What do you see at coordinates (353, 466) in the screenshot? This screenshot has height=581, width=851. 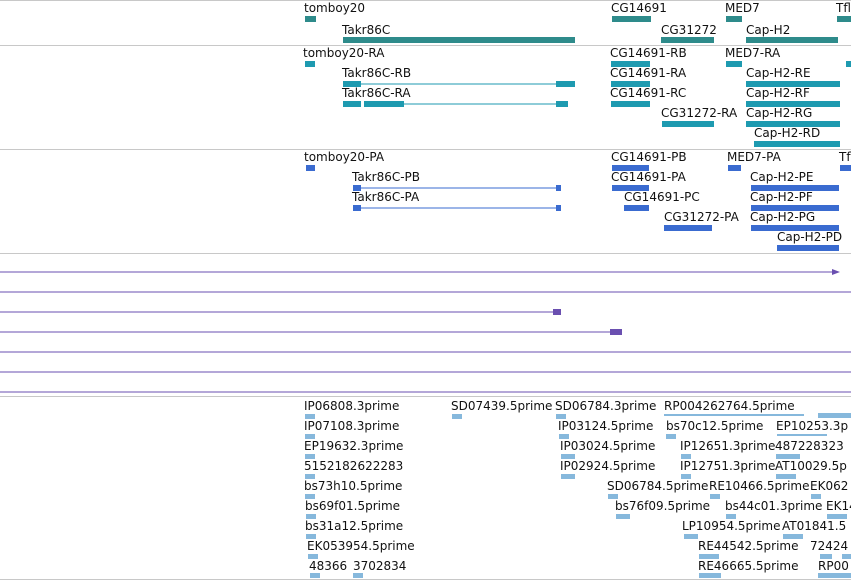 I see `est-label: 5152182622283` at bounding box center [353, 466].